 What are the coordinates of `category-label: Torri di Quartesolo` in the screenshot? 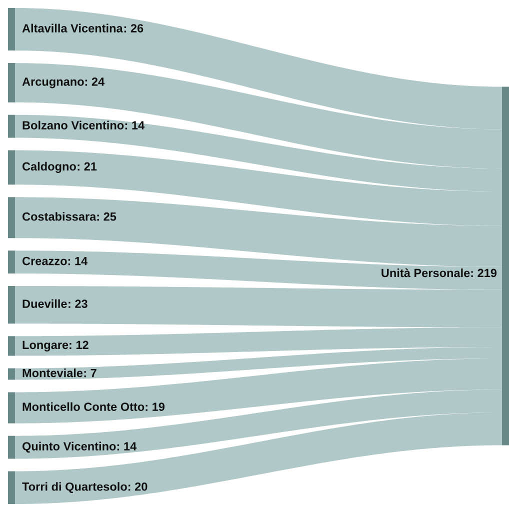 It's located at (74, 488).